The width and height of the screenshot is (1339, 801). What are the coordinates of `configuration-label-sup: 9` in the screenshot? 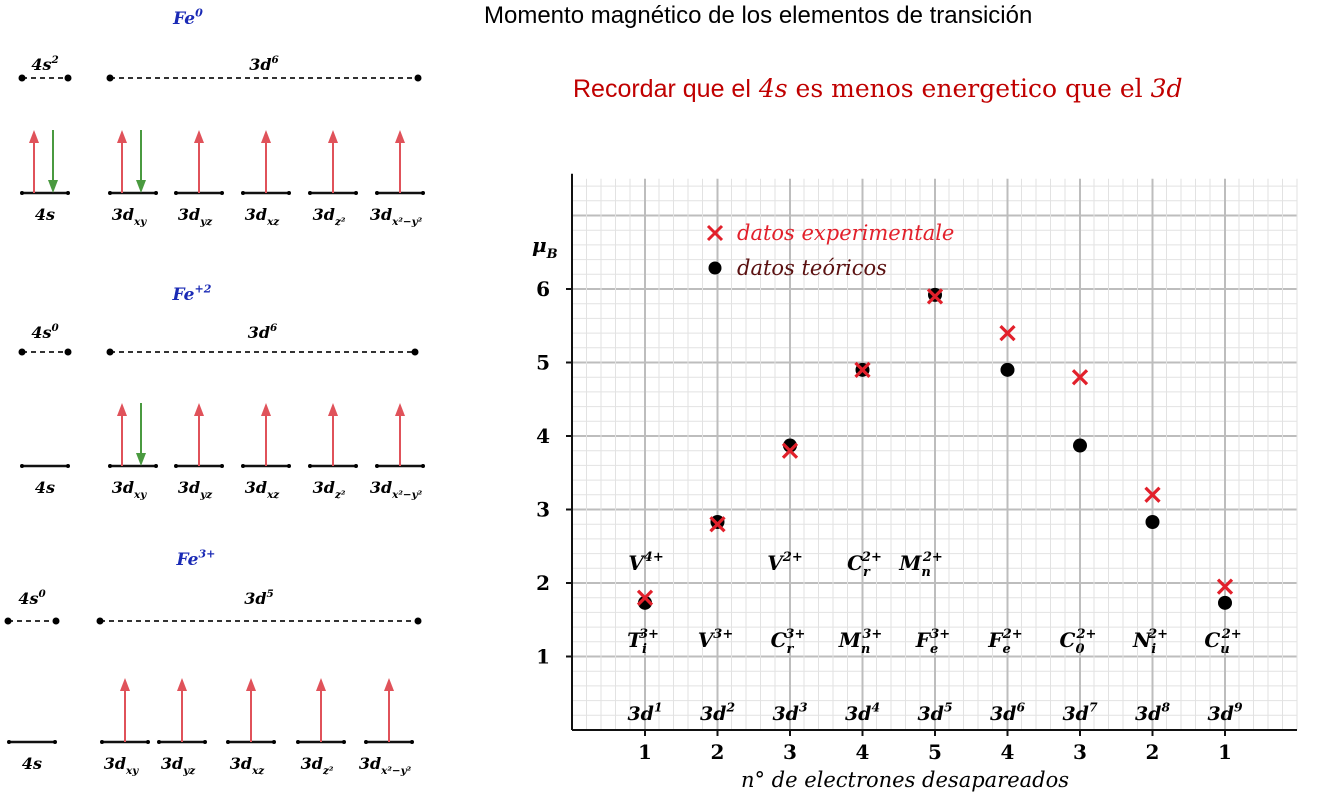 It's located at (1238, 706).